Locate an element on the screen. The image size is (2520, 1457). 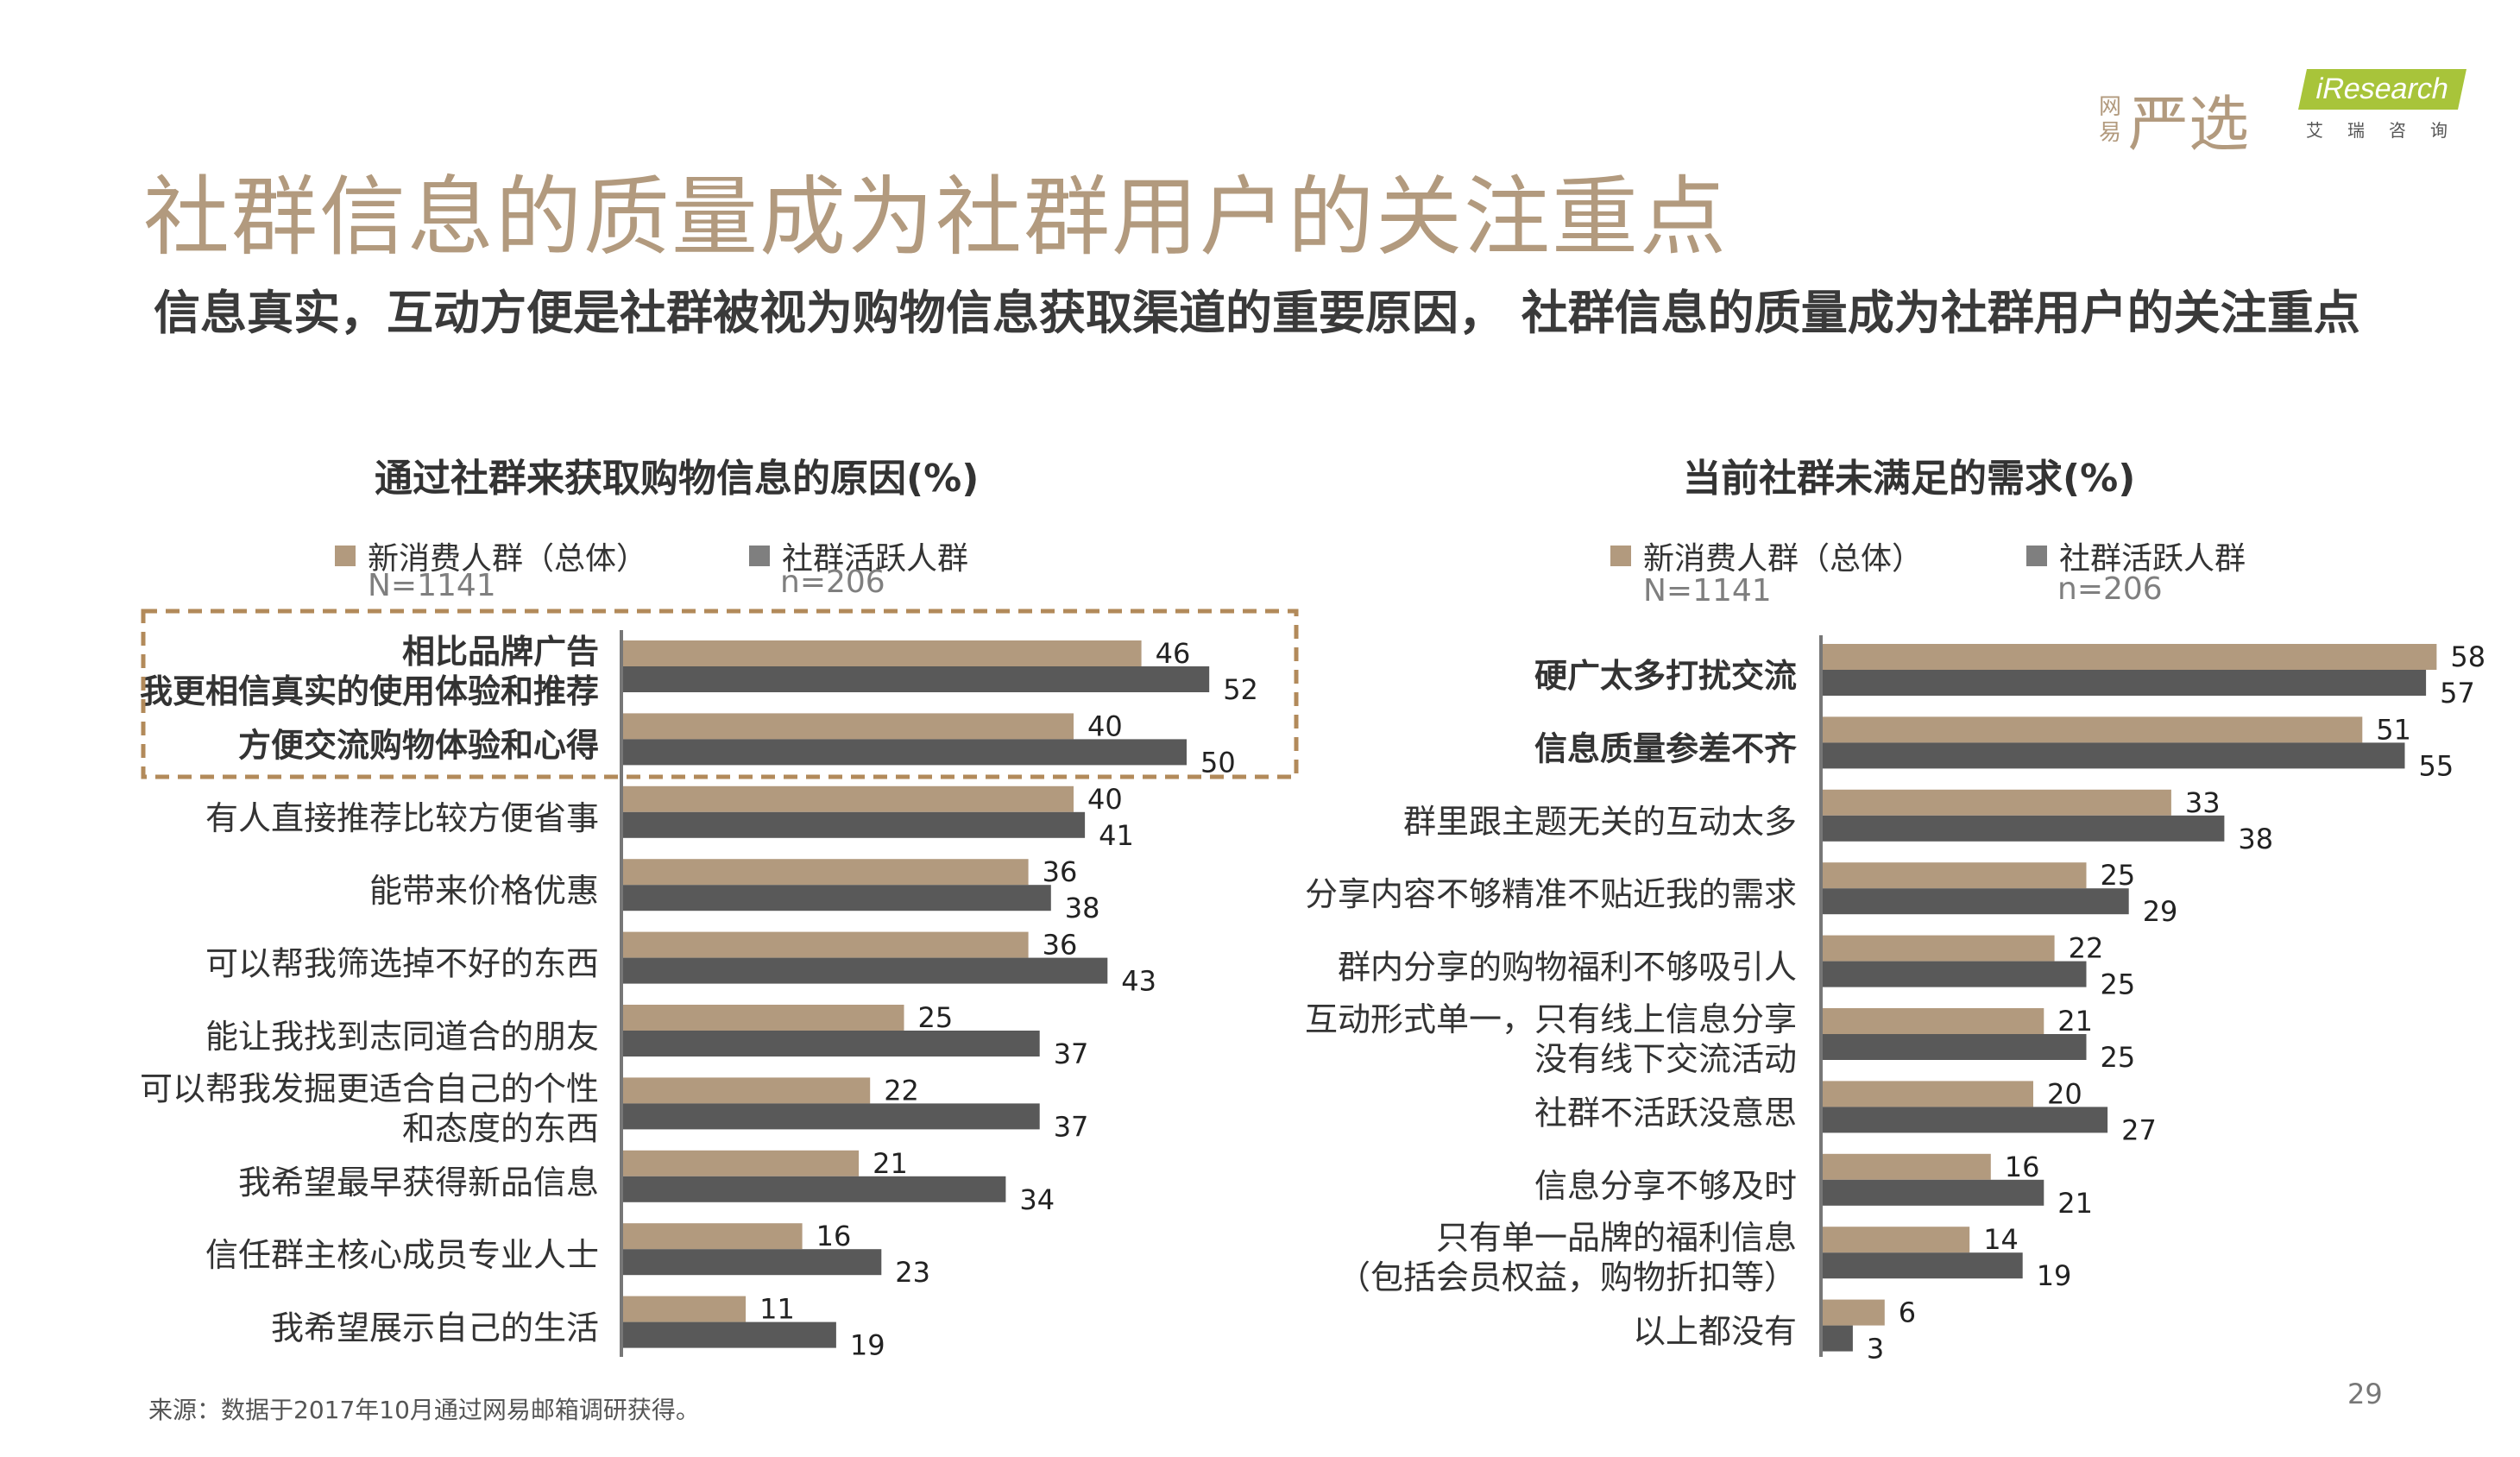
data-label-series1: 25 is located at coordinates (936, 1018).